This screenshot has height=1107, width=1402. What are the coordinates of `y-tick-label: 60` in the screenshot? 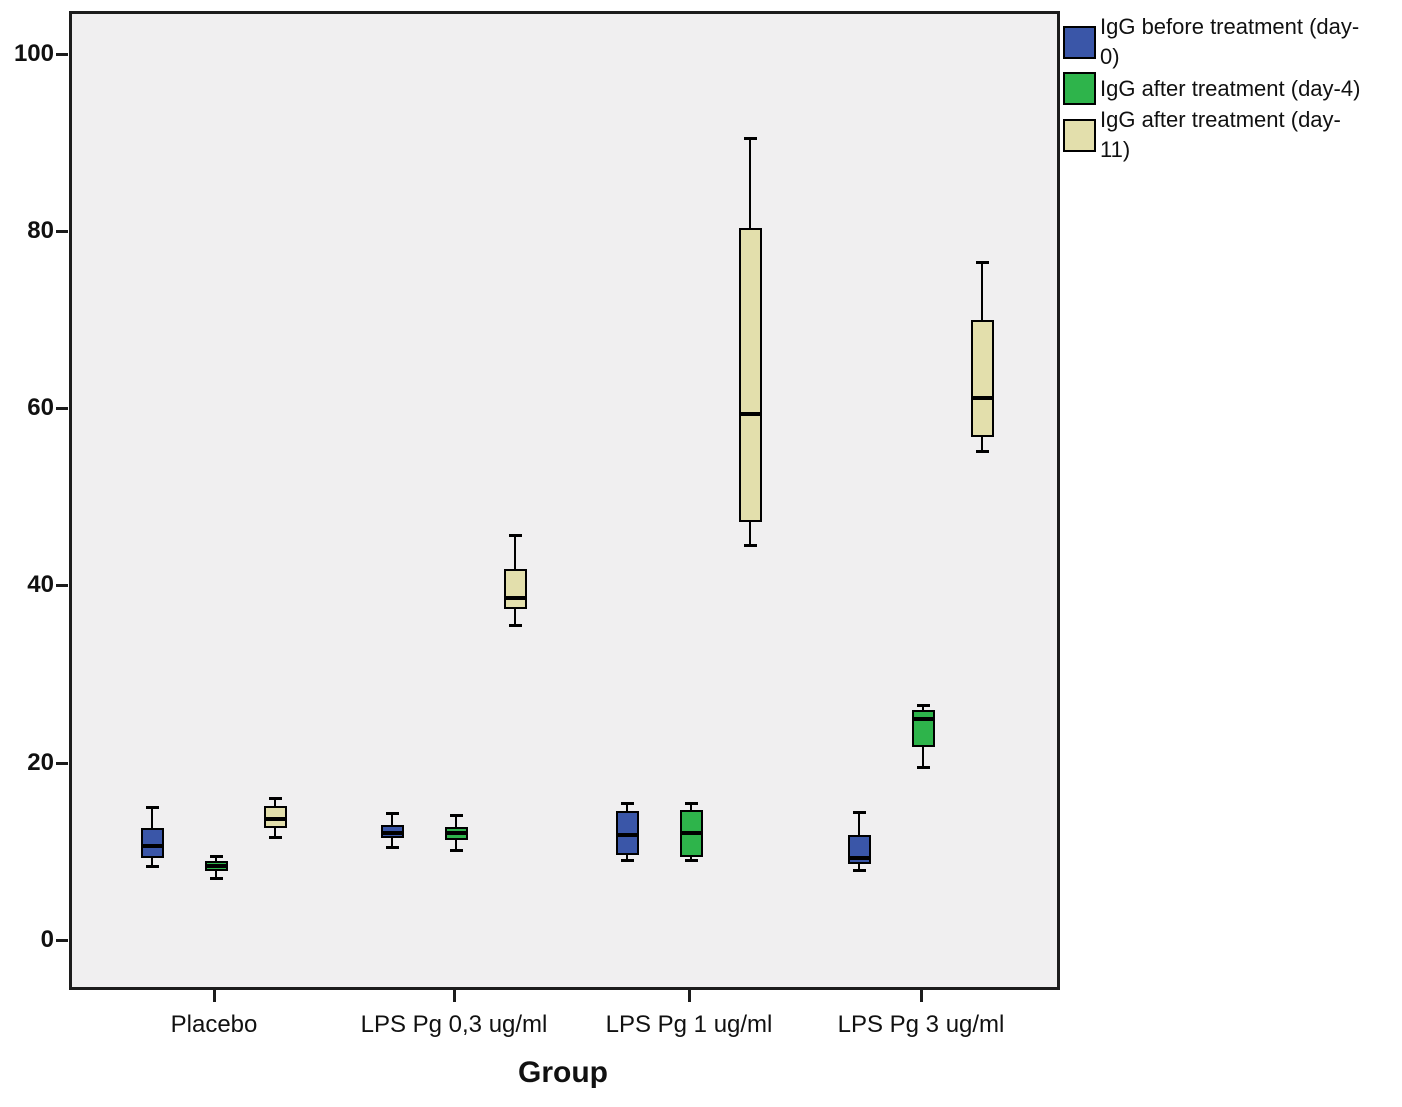 It's located at (40, 408).